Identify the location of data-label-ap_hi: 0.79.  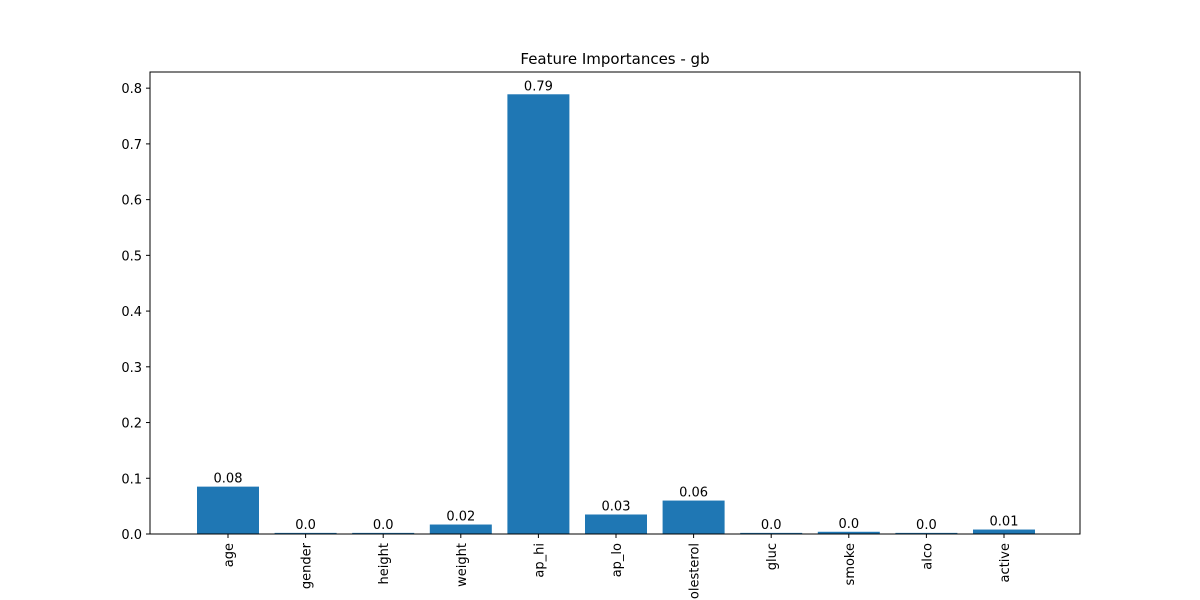
(538, 86).